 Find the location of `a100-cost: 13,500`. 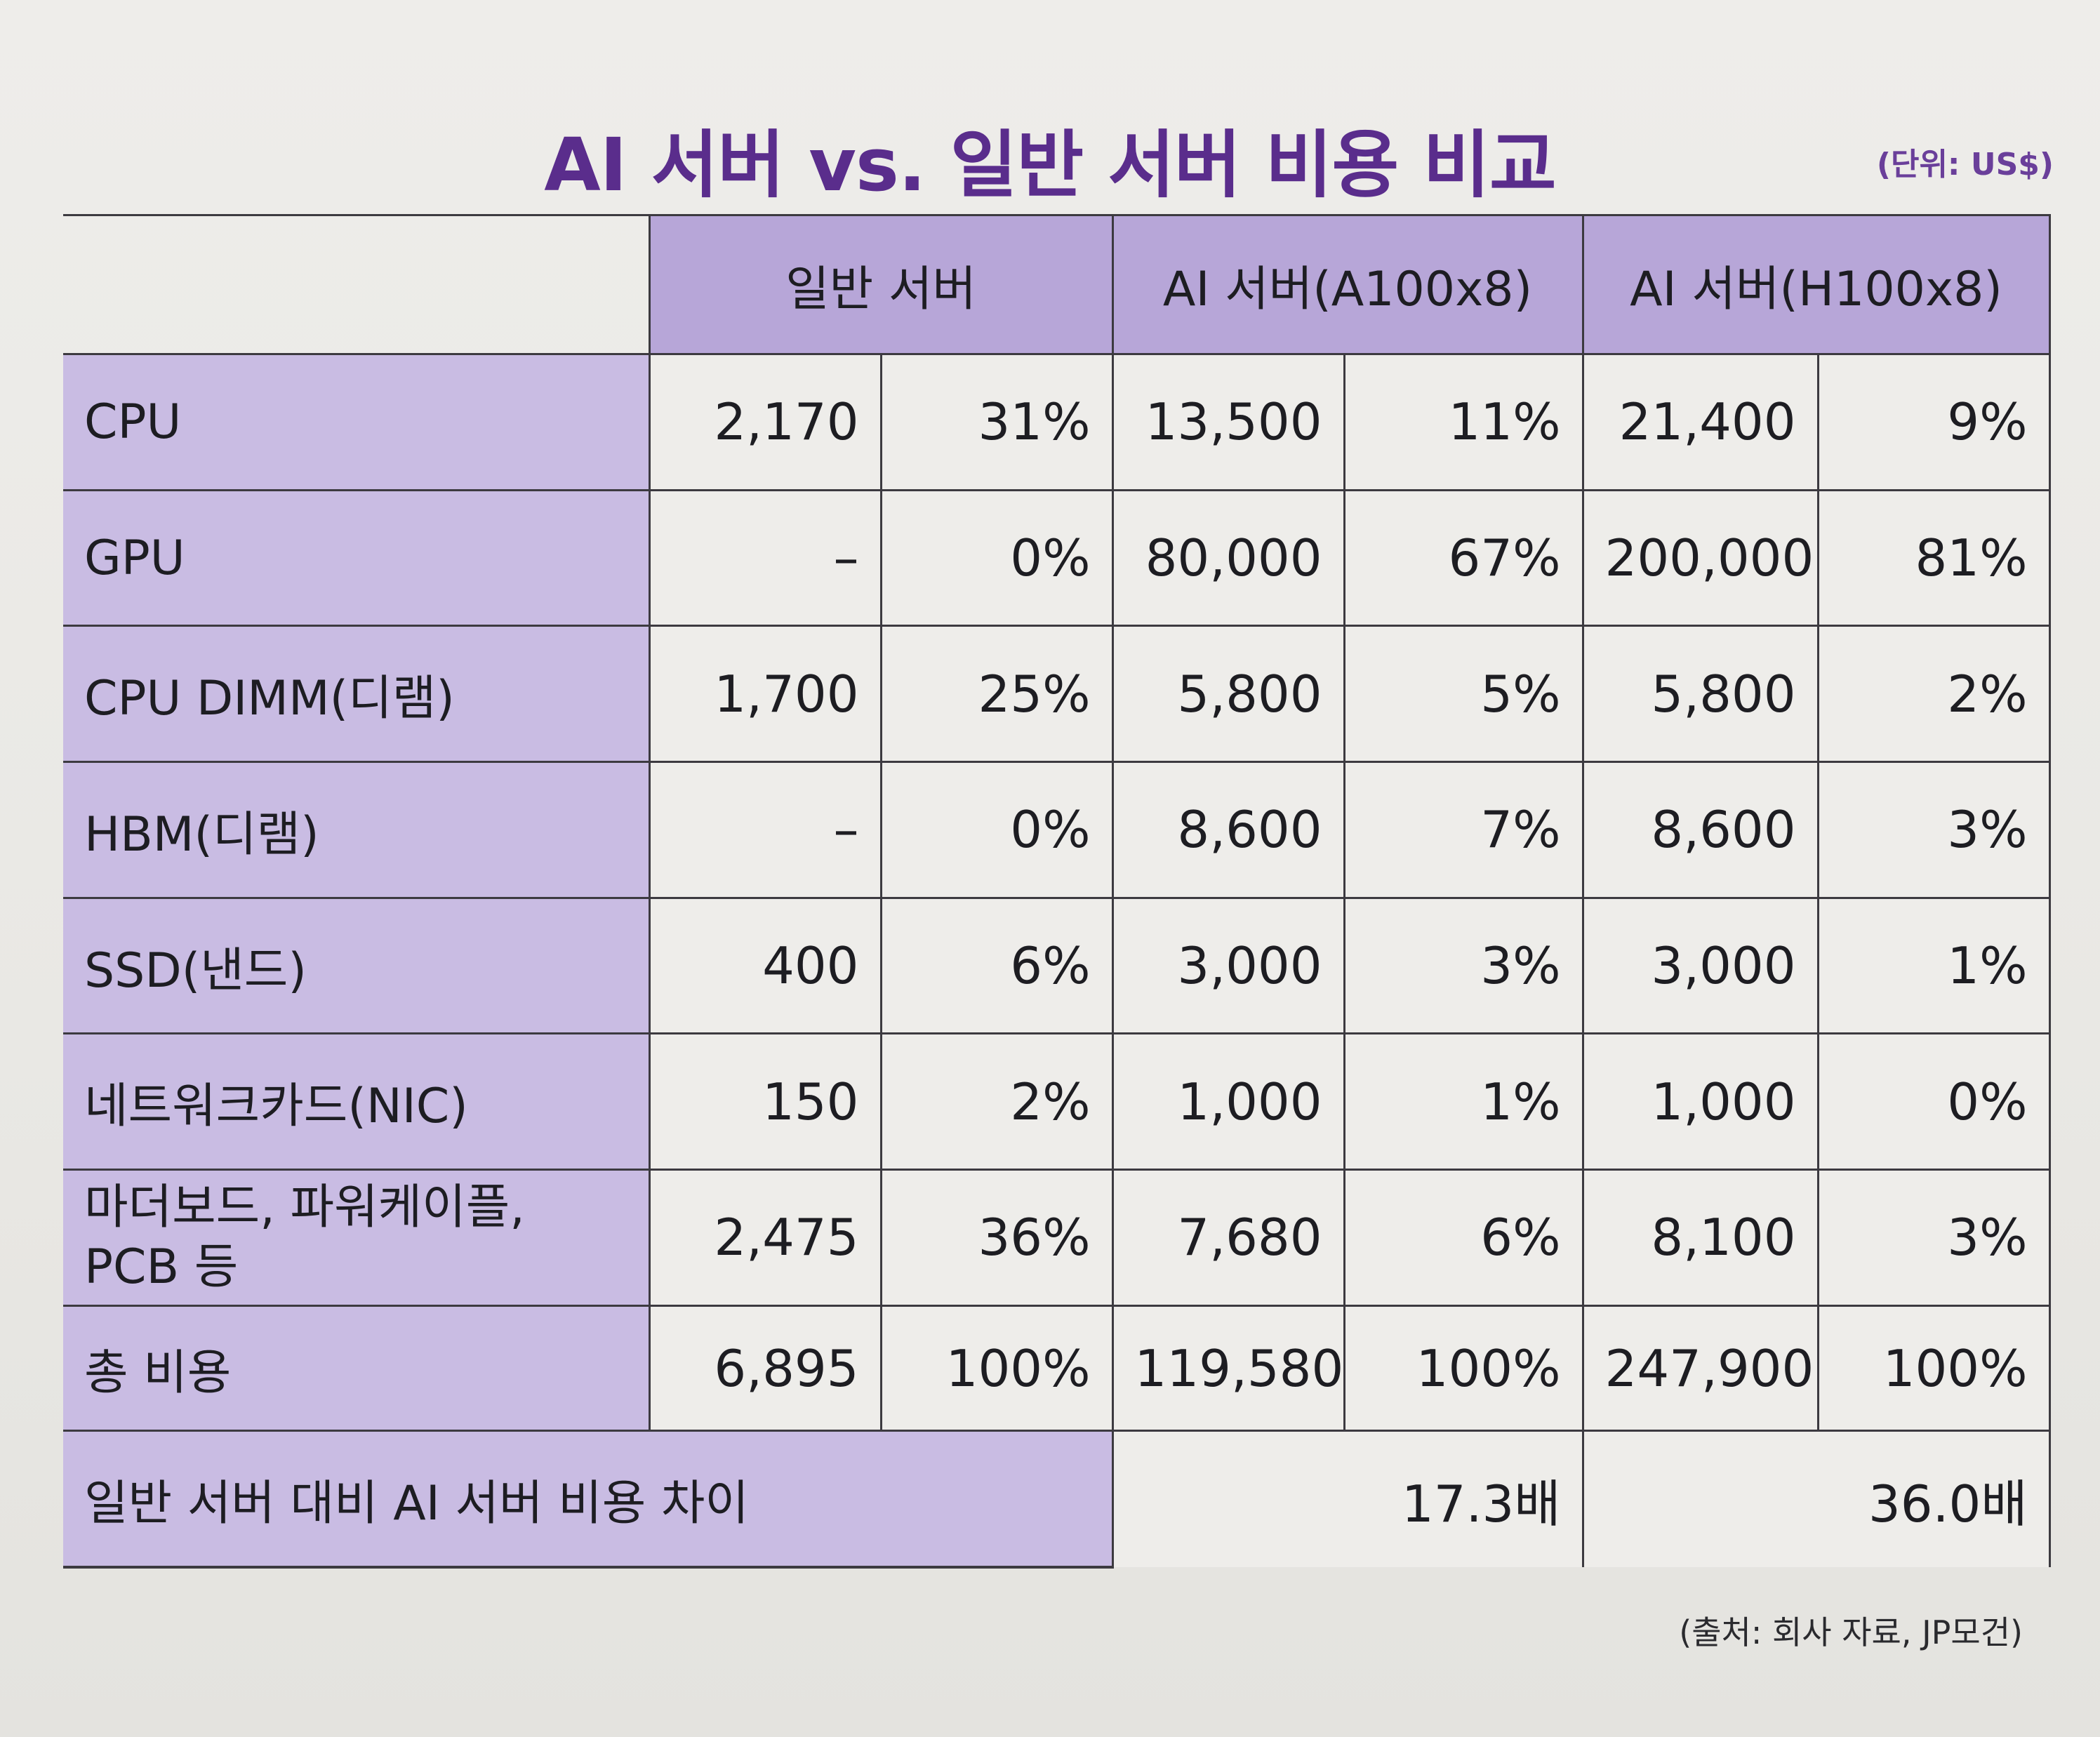

a100-cost: 13,500 is located at coordinates (1228, 422).